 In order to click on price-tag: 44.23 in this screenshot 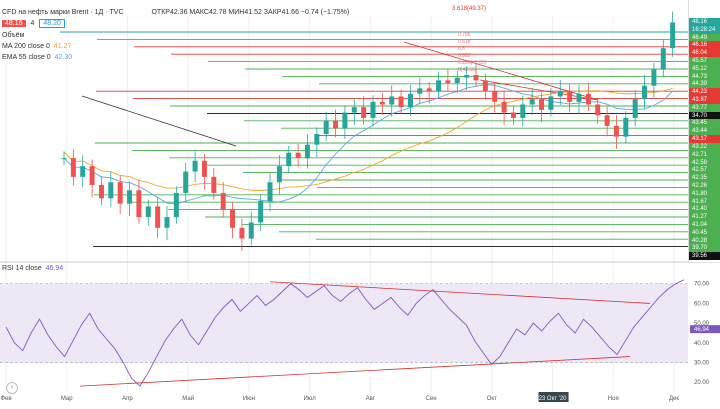, I will do `click(704, 92)`.